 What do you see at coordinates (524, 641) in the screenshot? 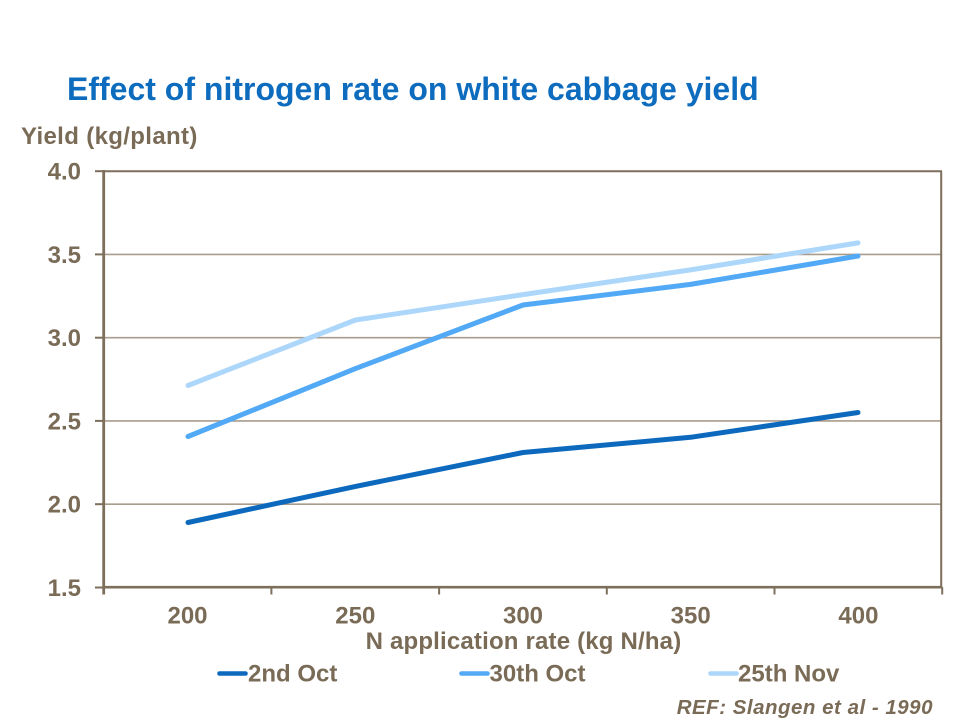
I see `svg-text: N application rate (kg N/ha)` at bounding box center [524, 641].